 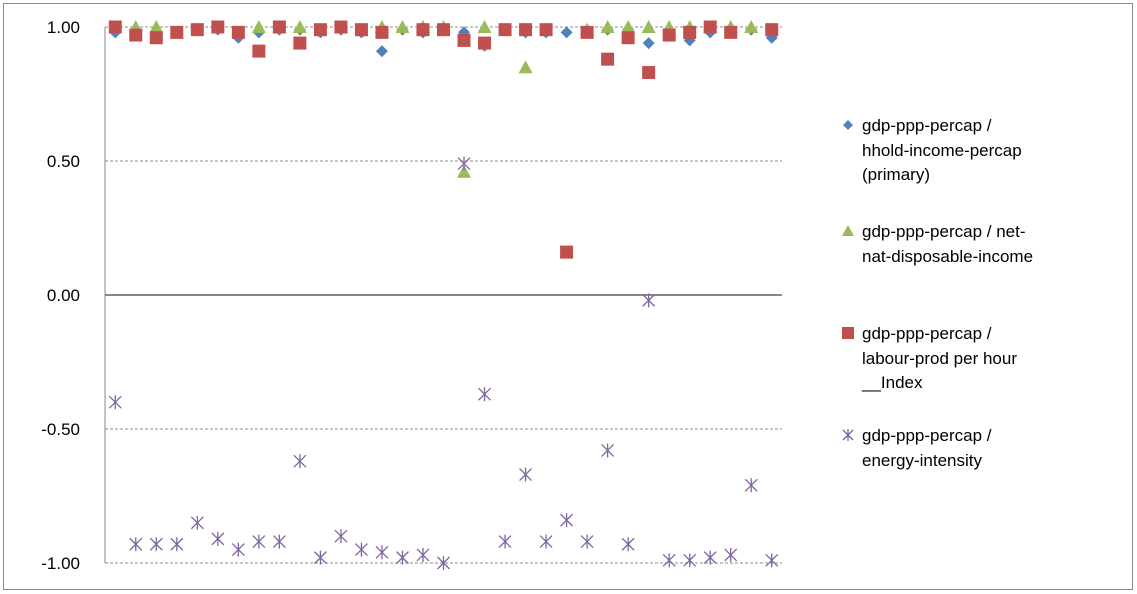 I want to click on legend-label-line: nat-disposable-income, so click(x=948, y=256).